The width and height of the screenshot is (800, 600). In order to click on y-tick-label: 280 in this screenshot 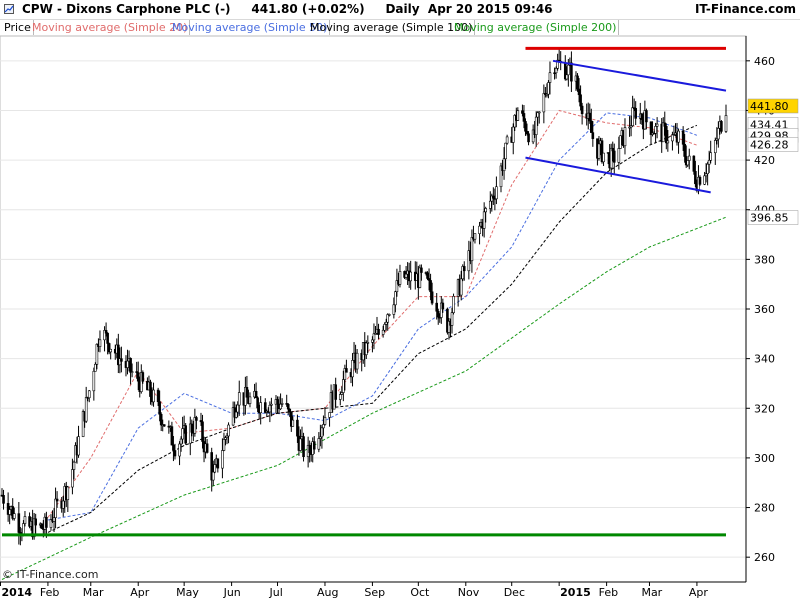, I will do `click(764, 508)`.